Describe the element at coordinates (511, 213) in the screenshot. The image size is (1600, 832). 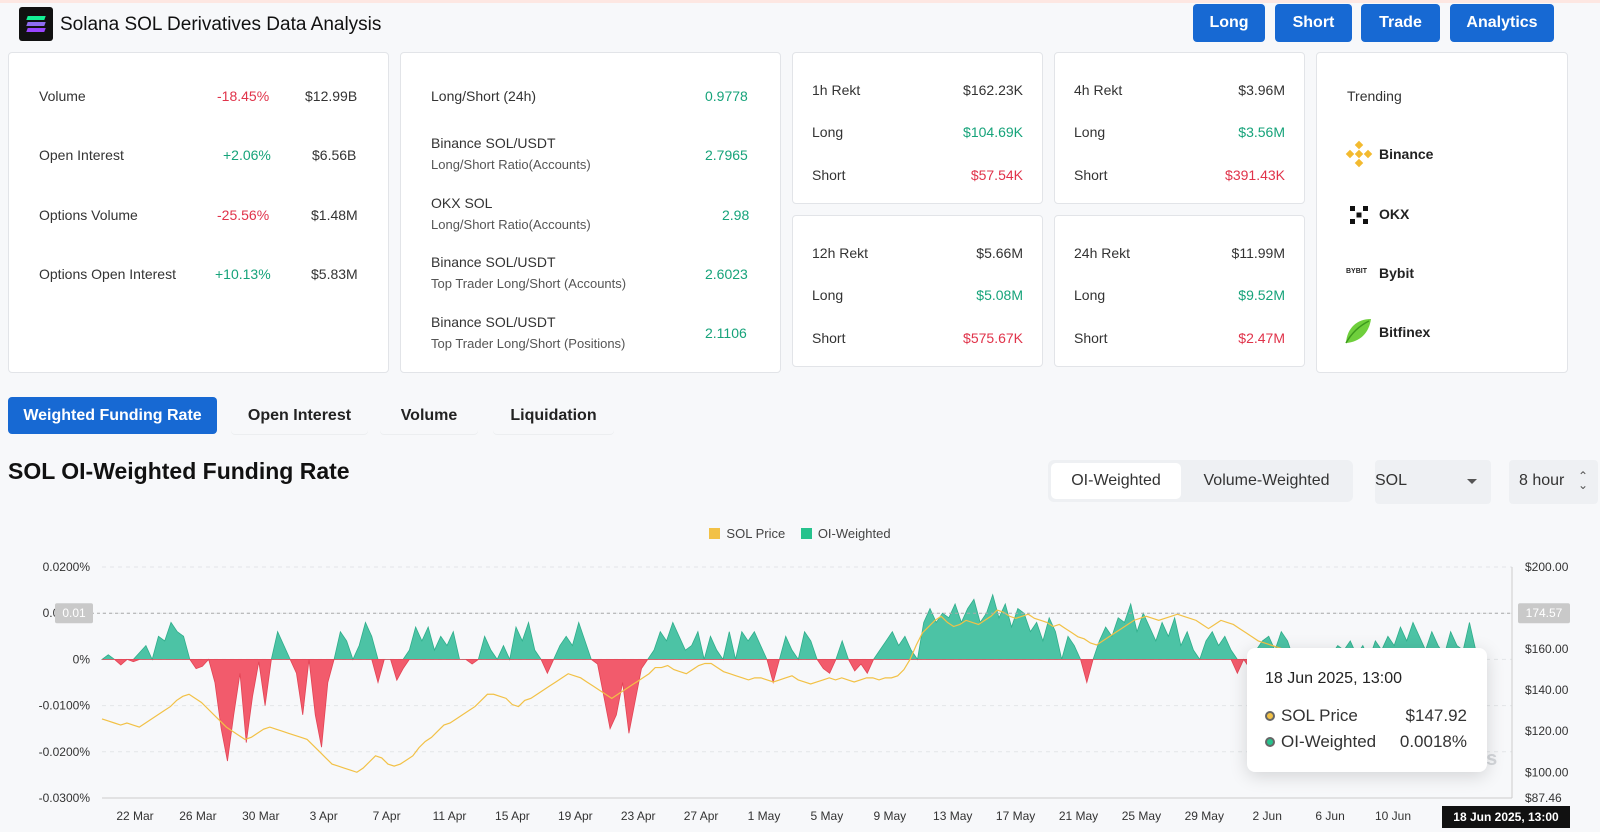
I see `ratio-label: OKX SOL Long/Short Ratio(Accounts)` at that location.